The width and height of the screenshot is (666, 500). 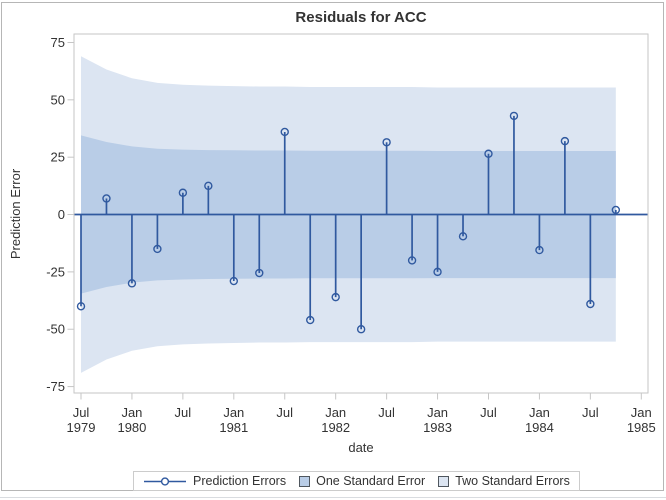 What do you see at coordinates (55, 271) in the screenshot?
I see `y-tick-label: -25` at bounding box center [55, 271].